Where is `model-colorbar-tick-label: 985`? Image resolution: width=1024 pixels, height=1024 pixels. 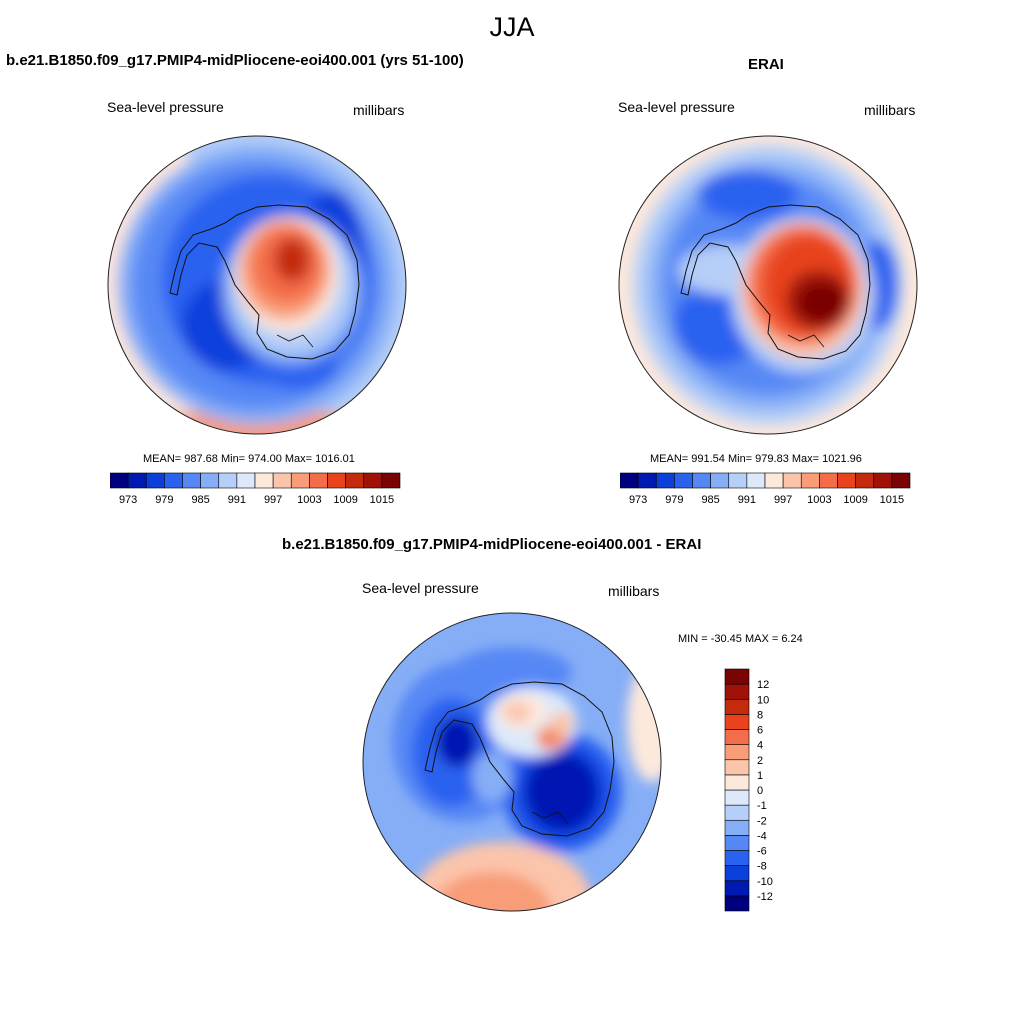 model-colorbar-tick-label: 985 is located at coordinates (200, 500).